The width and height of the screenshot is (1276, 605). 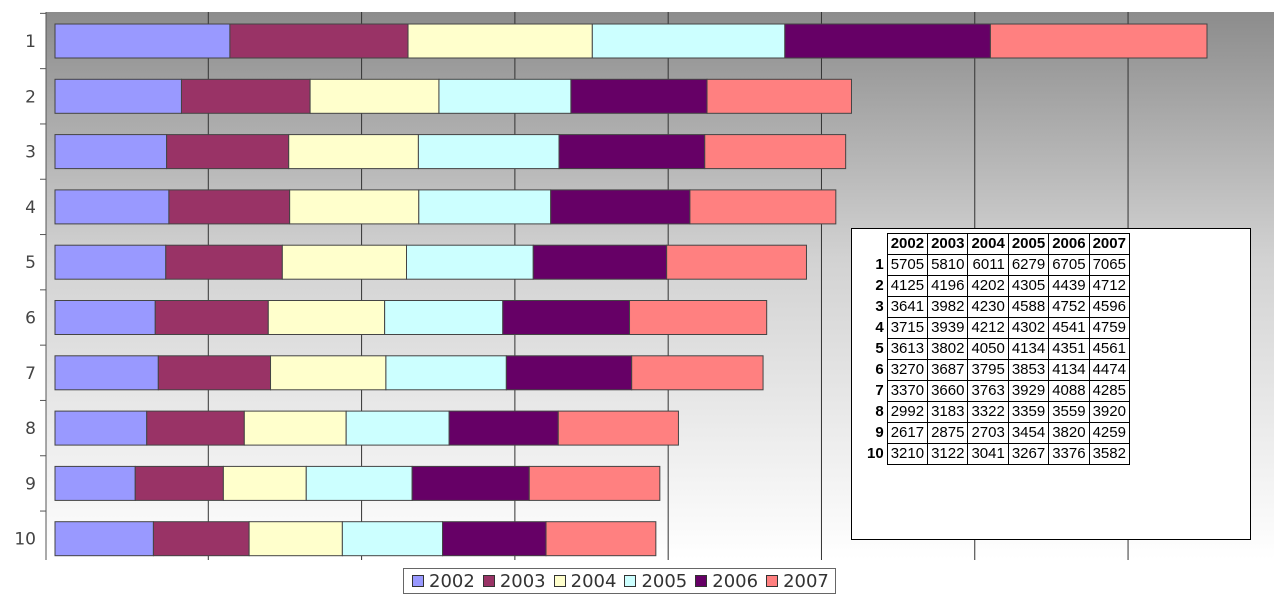 I want to click on data-table-cell: 4230, so click(x=988, y=307).